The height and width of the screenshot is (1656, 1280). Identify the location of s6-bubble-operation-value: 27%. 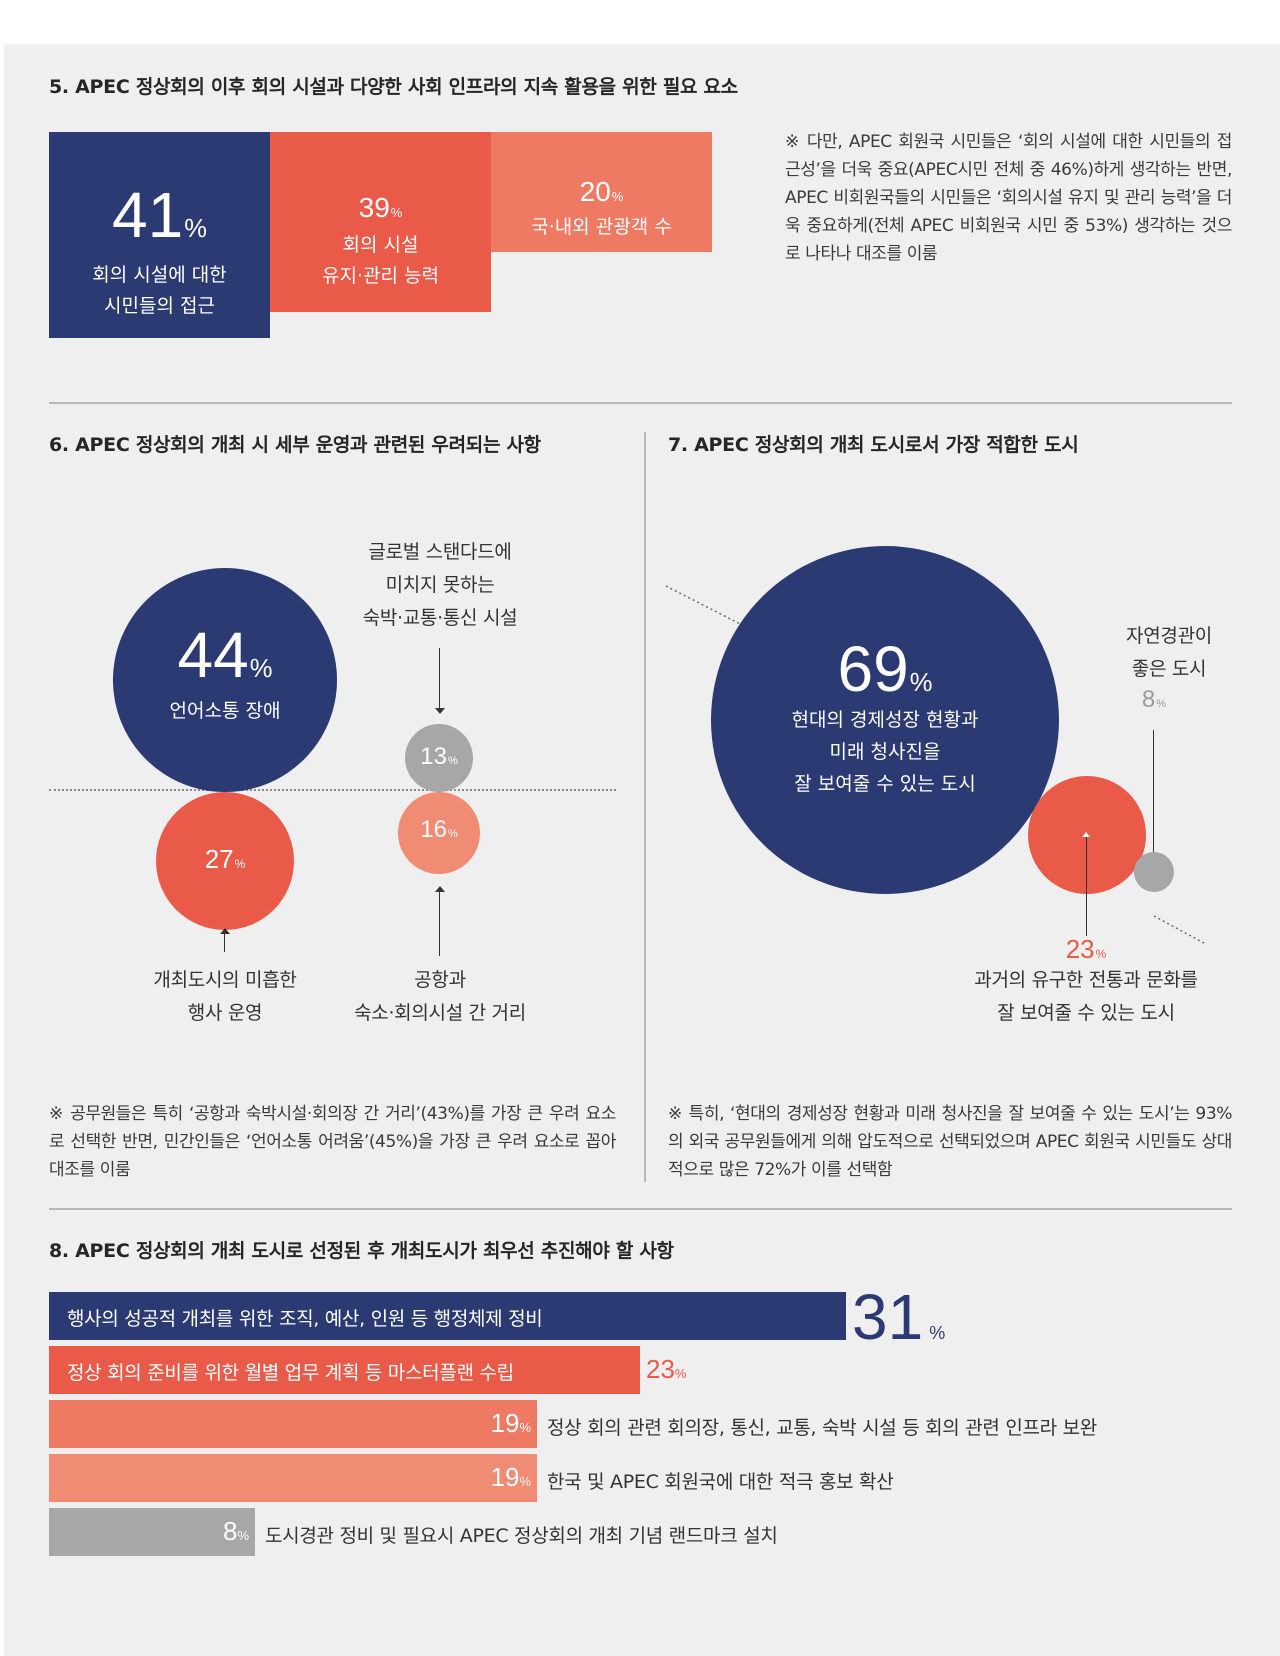
(225, 859).